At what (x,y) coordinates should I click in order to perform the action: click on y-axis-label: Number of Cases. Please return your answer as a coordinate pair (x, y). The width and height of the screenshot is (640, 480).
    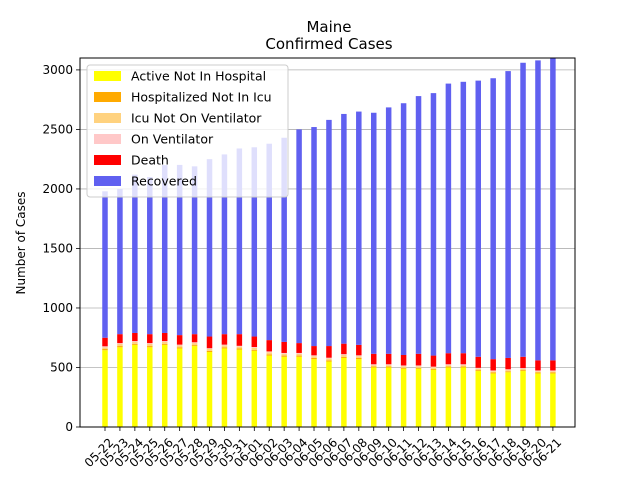
    Looking at the image, I should click on (21, 242).